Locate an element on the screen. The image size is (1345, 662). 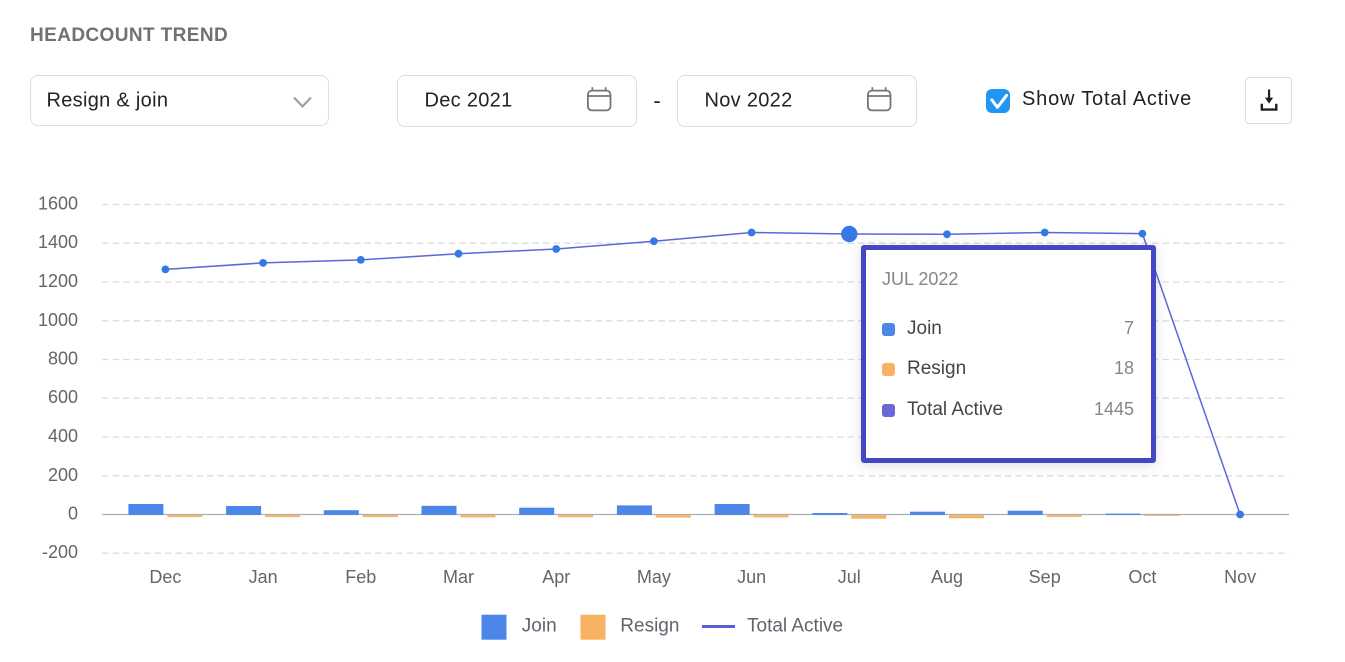
svg-text: Aug is located at coordinates (947, 577).